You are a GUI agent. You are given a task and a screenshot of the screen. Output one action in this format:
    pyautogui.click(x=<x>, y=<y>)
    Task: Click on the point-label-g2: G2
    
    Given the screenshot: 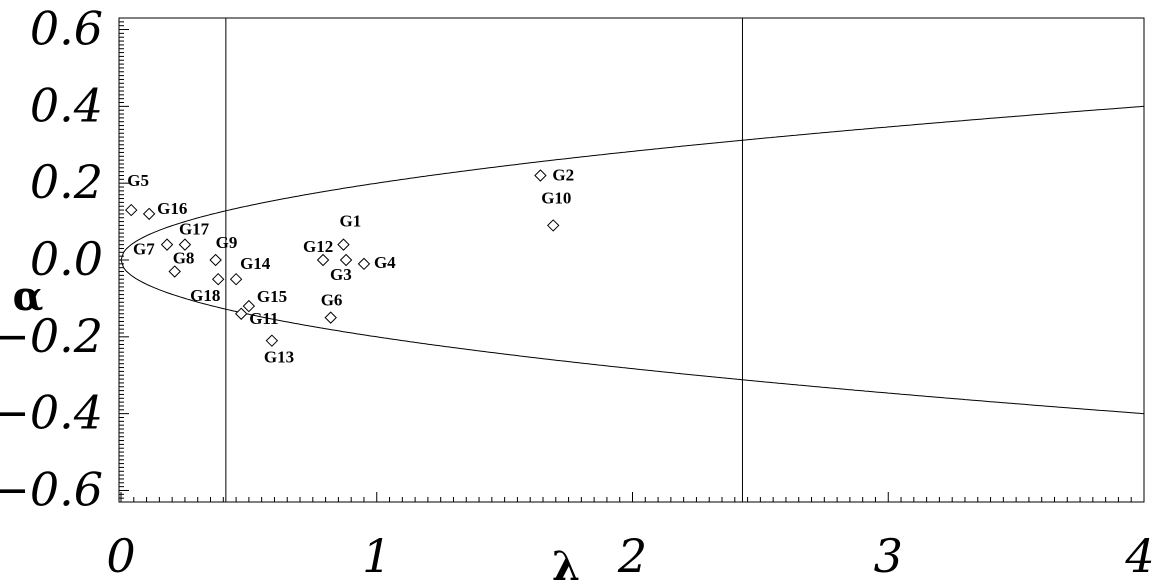 What is the action you would take?
    pyautogui.click(x=563, y=174)
    